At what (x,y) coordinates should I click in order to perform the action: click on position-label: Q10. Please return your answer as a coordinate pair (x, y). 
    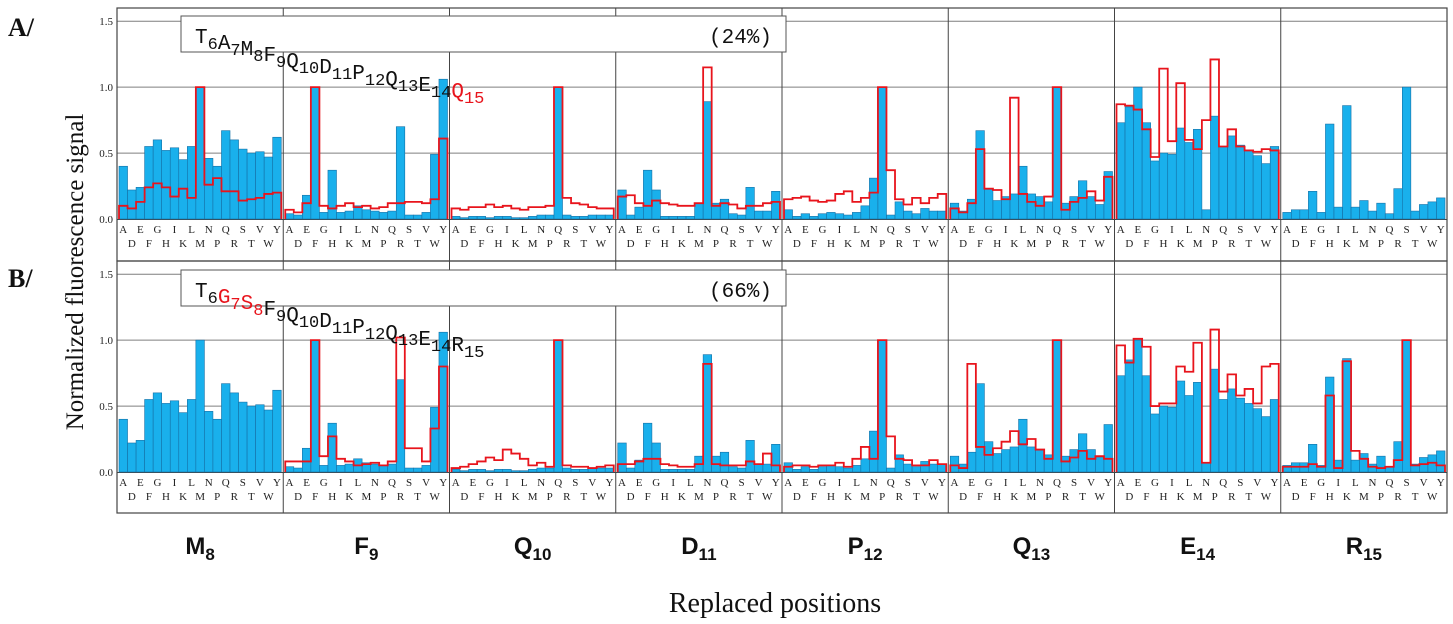
    Looking at the image, I should click on (533, 548).